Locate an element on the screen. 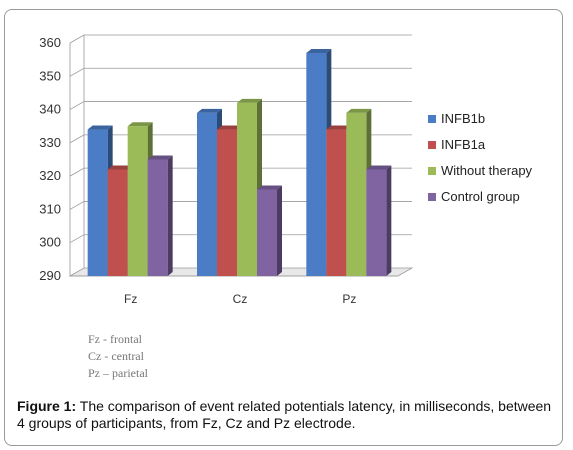  y-tick-label: 350 is located at coordinates (50, 75).